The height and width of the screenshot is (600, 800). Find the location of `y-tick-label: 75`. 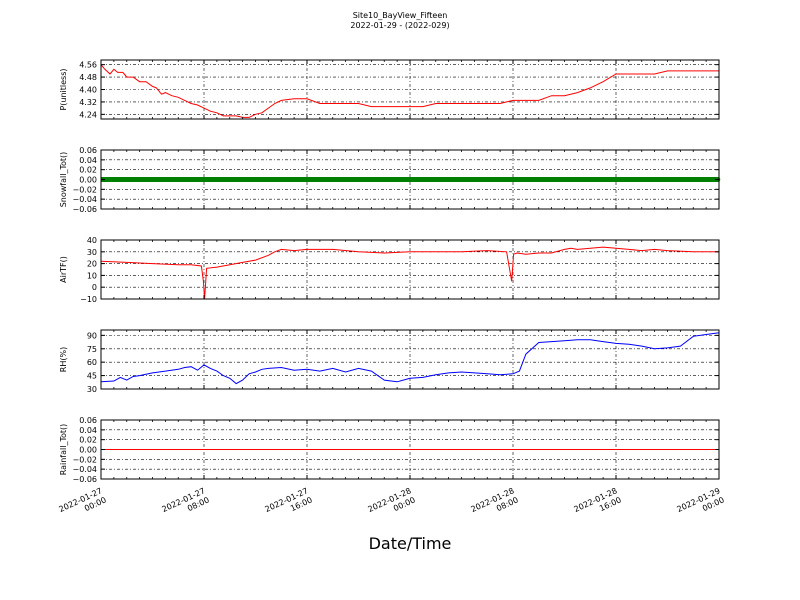

y-tick-label: 75 is located at coordinates (92, 349).